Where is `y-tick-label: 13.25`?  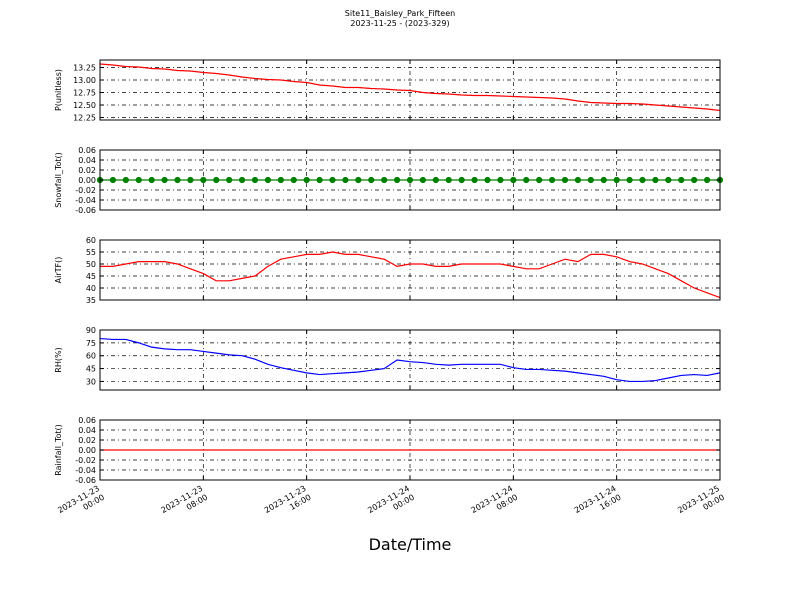
y-tick-label: 13.25 is located at coordinates (84, 68).